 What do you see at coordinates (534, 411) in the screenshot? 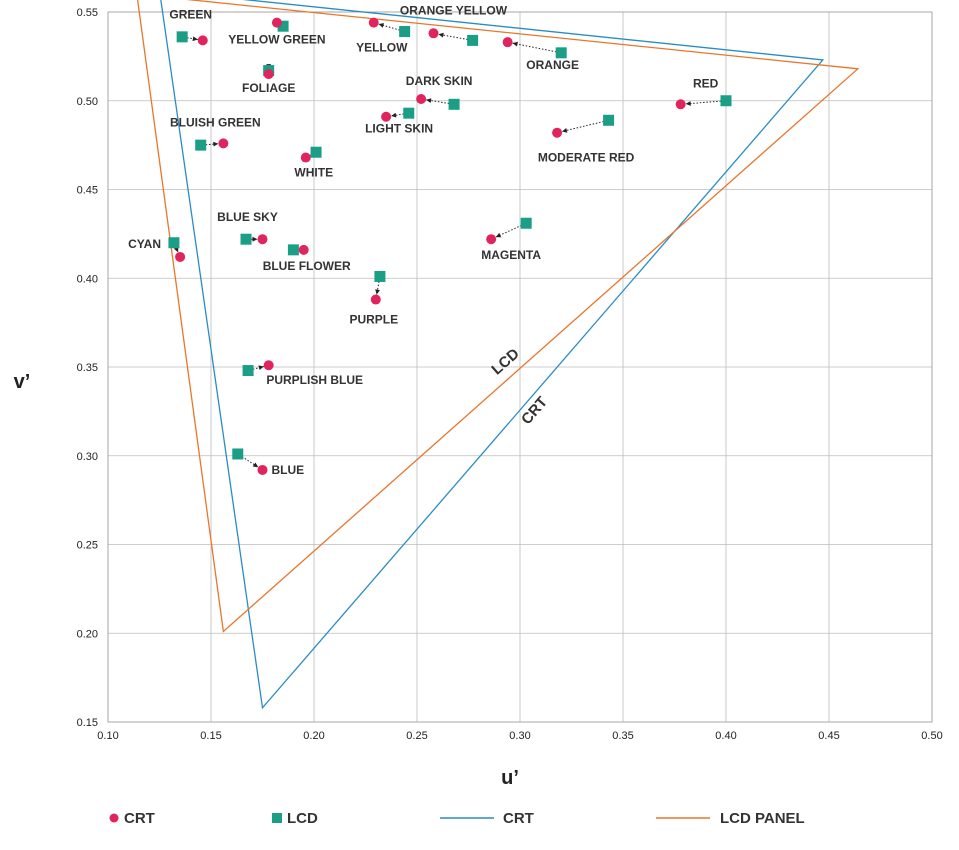
I see `crt-gamut-label: CRT` at bounding box center [534, 411].